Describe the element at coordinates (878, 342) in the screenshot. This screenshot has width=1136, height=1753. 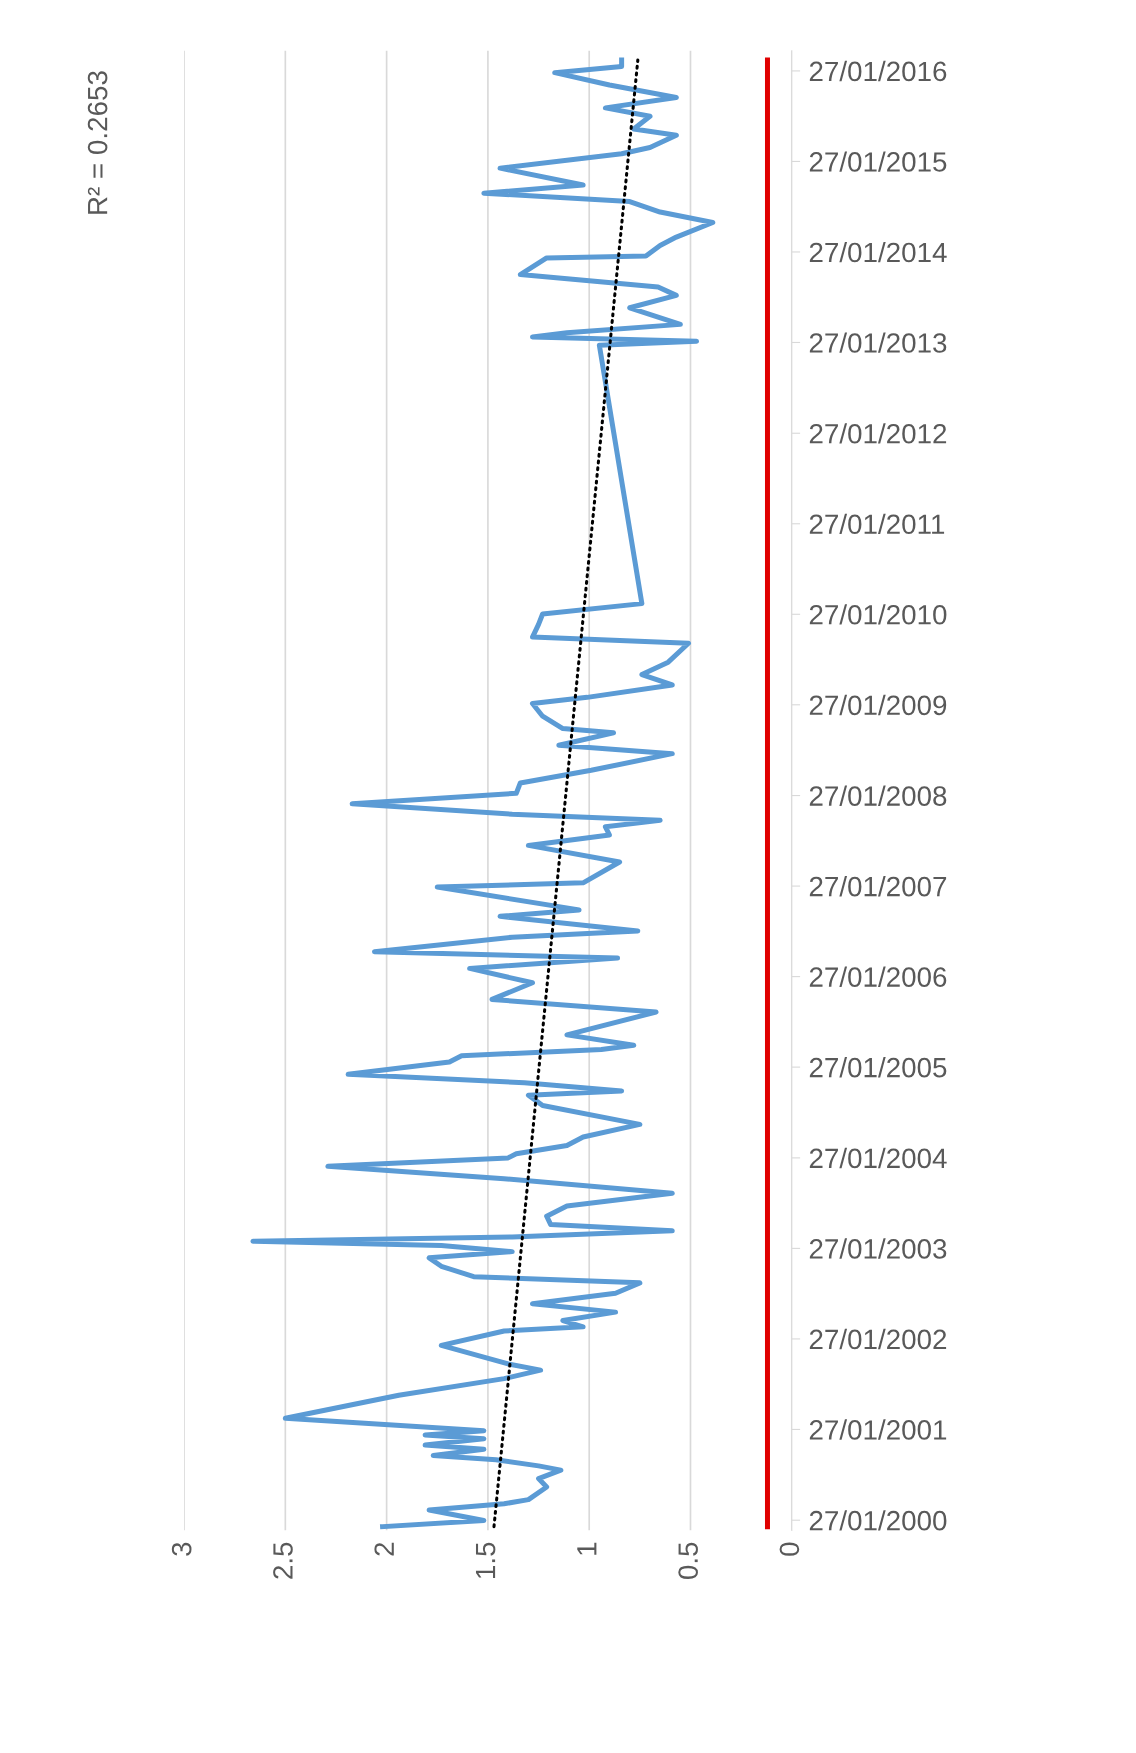
I see `y-tick-label: 27/01/2013` at that location.